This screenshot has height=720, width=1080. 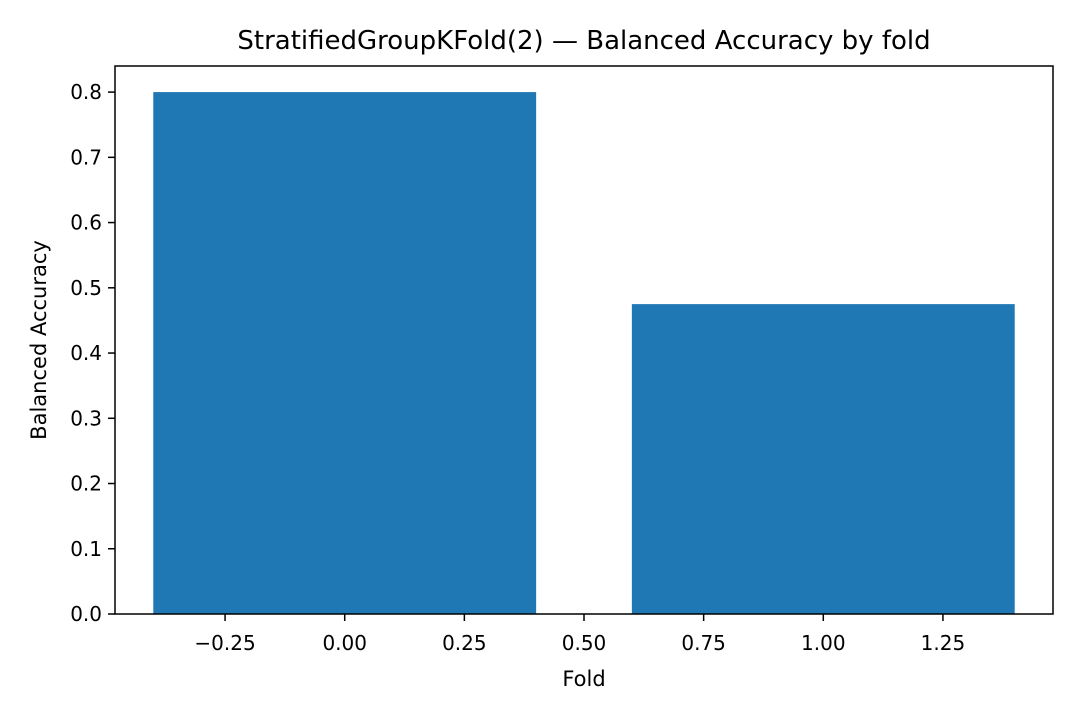 What do you see at coordinates (823, 643) in the screenshot?
I see `x-tick-label: 1.00` at bounding box center [823, 643].